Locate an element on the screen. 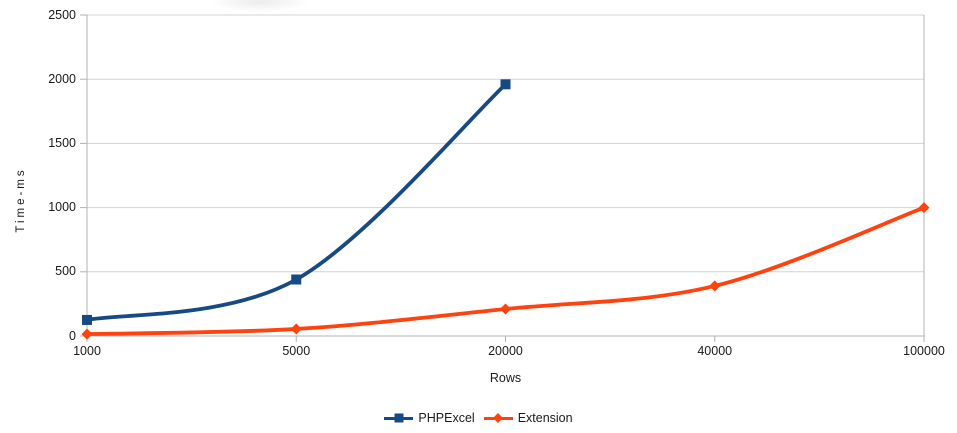 This screenshot has width=957, height=433. x-tick-label: 1000 is located at coordinates (87, 351).